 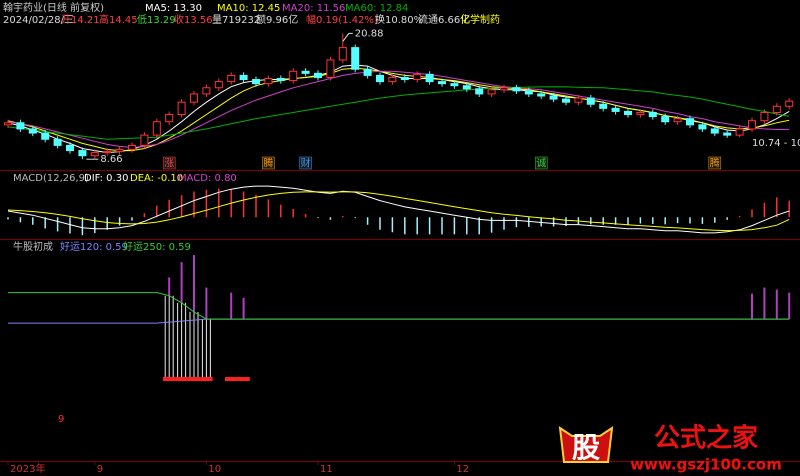 I want to click on watermark: 股 公式之家 www.gszj100.com, so click(x=670, y=448).